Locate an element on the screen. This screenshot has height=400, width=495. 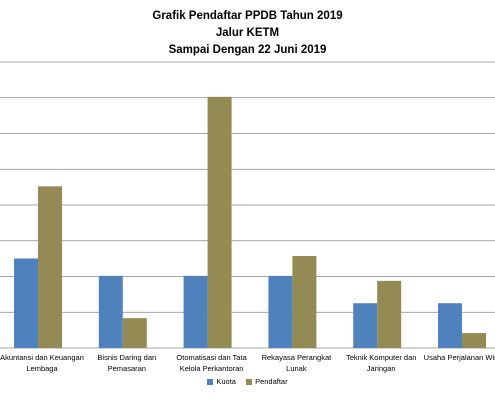
category-label-line: Usaha Perjalanan Wisata is located at coordinates (459, 357).